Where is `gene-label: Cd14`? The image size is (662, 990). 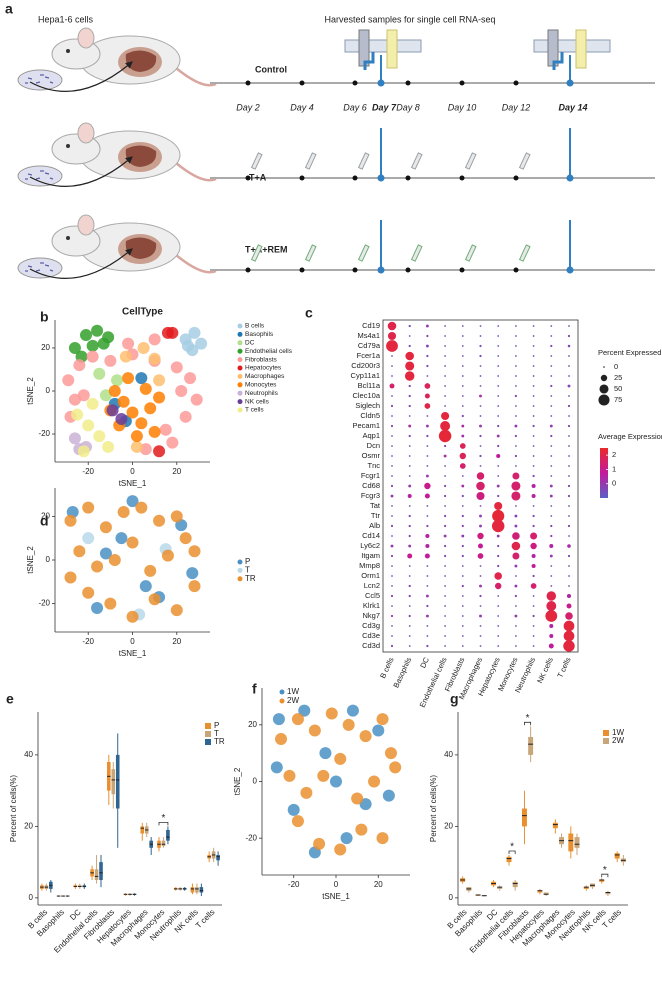 gene-label: Cd14 is located at coordinates (371, 535).